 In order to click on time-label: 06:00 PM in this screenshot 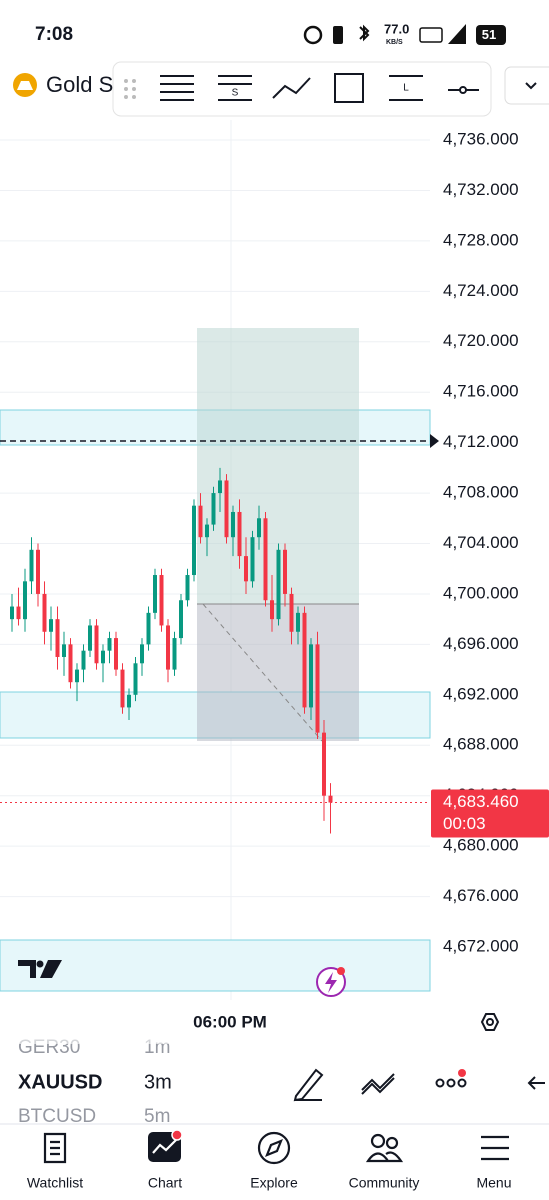, I will do `click(230, 1021)`.